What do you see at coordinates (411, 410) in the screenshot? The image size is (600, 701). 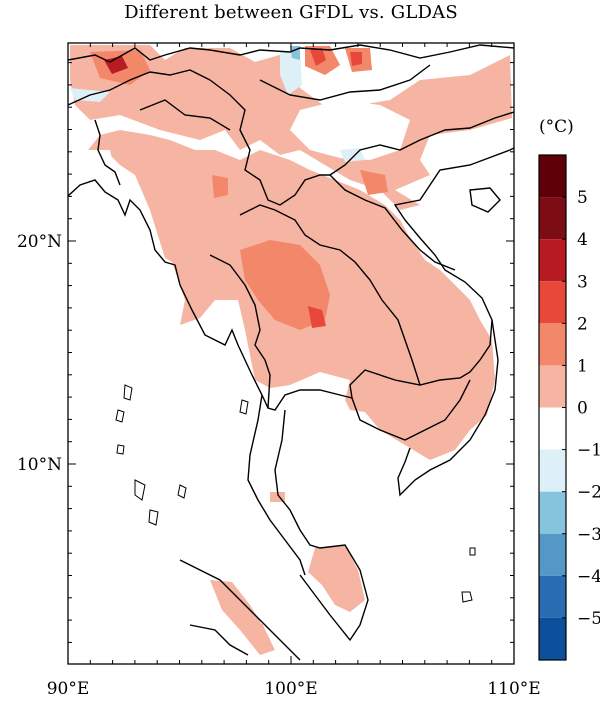 I see `border-cambodia` at bounding box center [411, 410].